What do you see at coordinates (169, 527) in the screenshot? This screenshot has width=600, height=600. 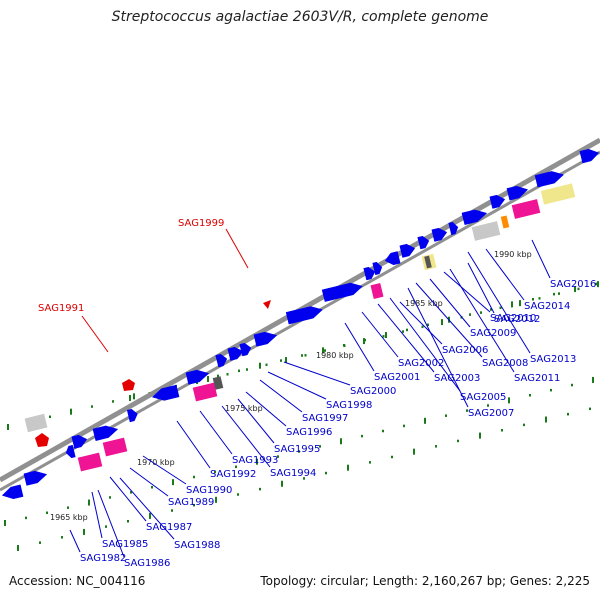 I see `gene-label: SAG1987` at bounding box center [169, 527].